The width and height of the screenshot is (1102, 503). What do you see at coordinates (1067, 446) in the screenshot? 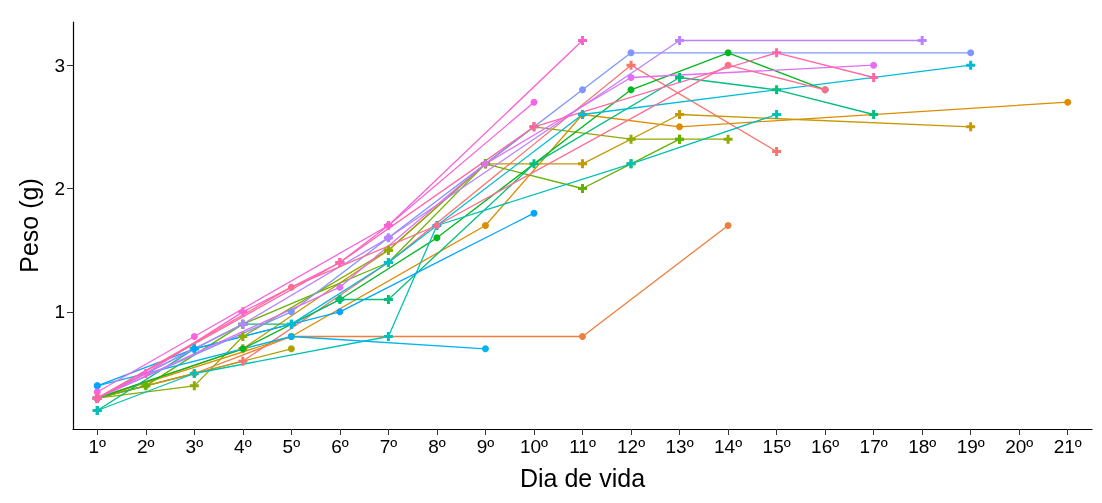
I see `x-tick-label: 21º` at bounding box center [1067, 446].